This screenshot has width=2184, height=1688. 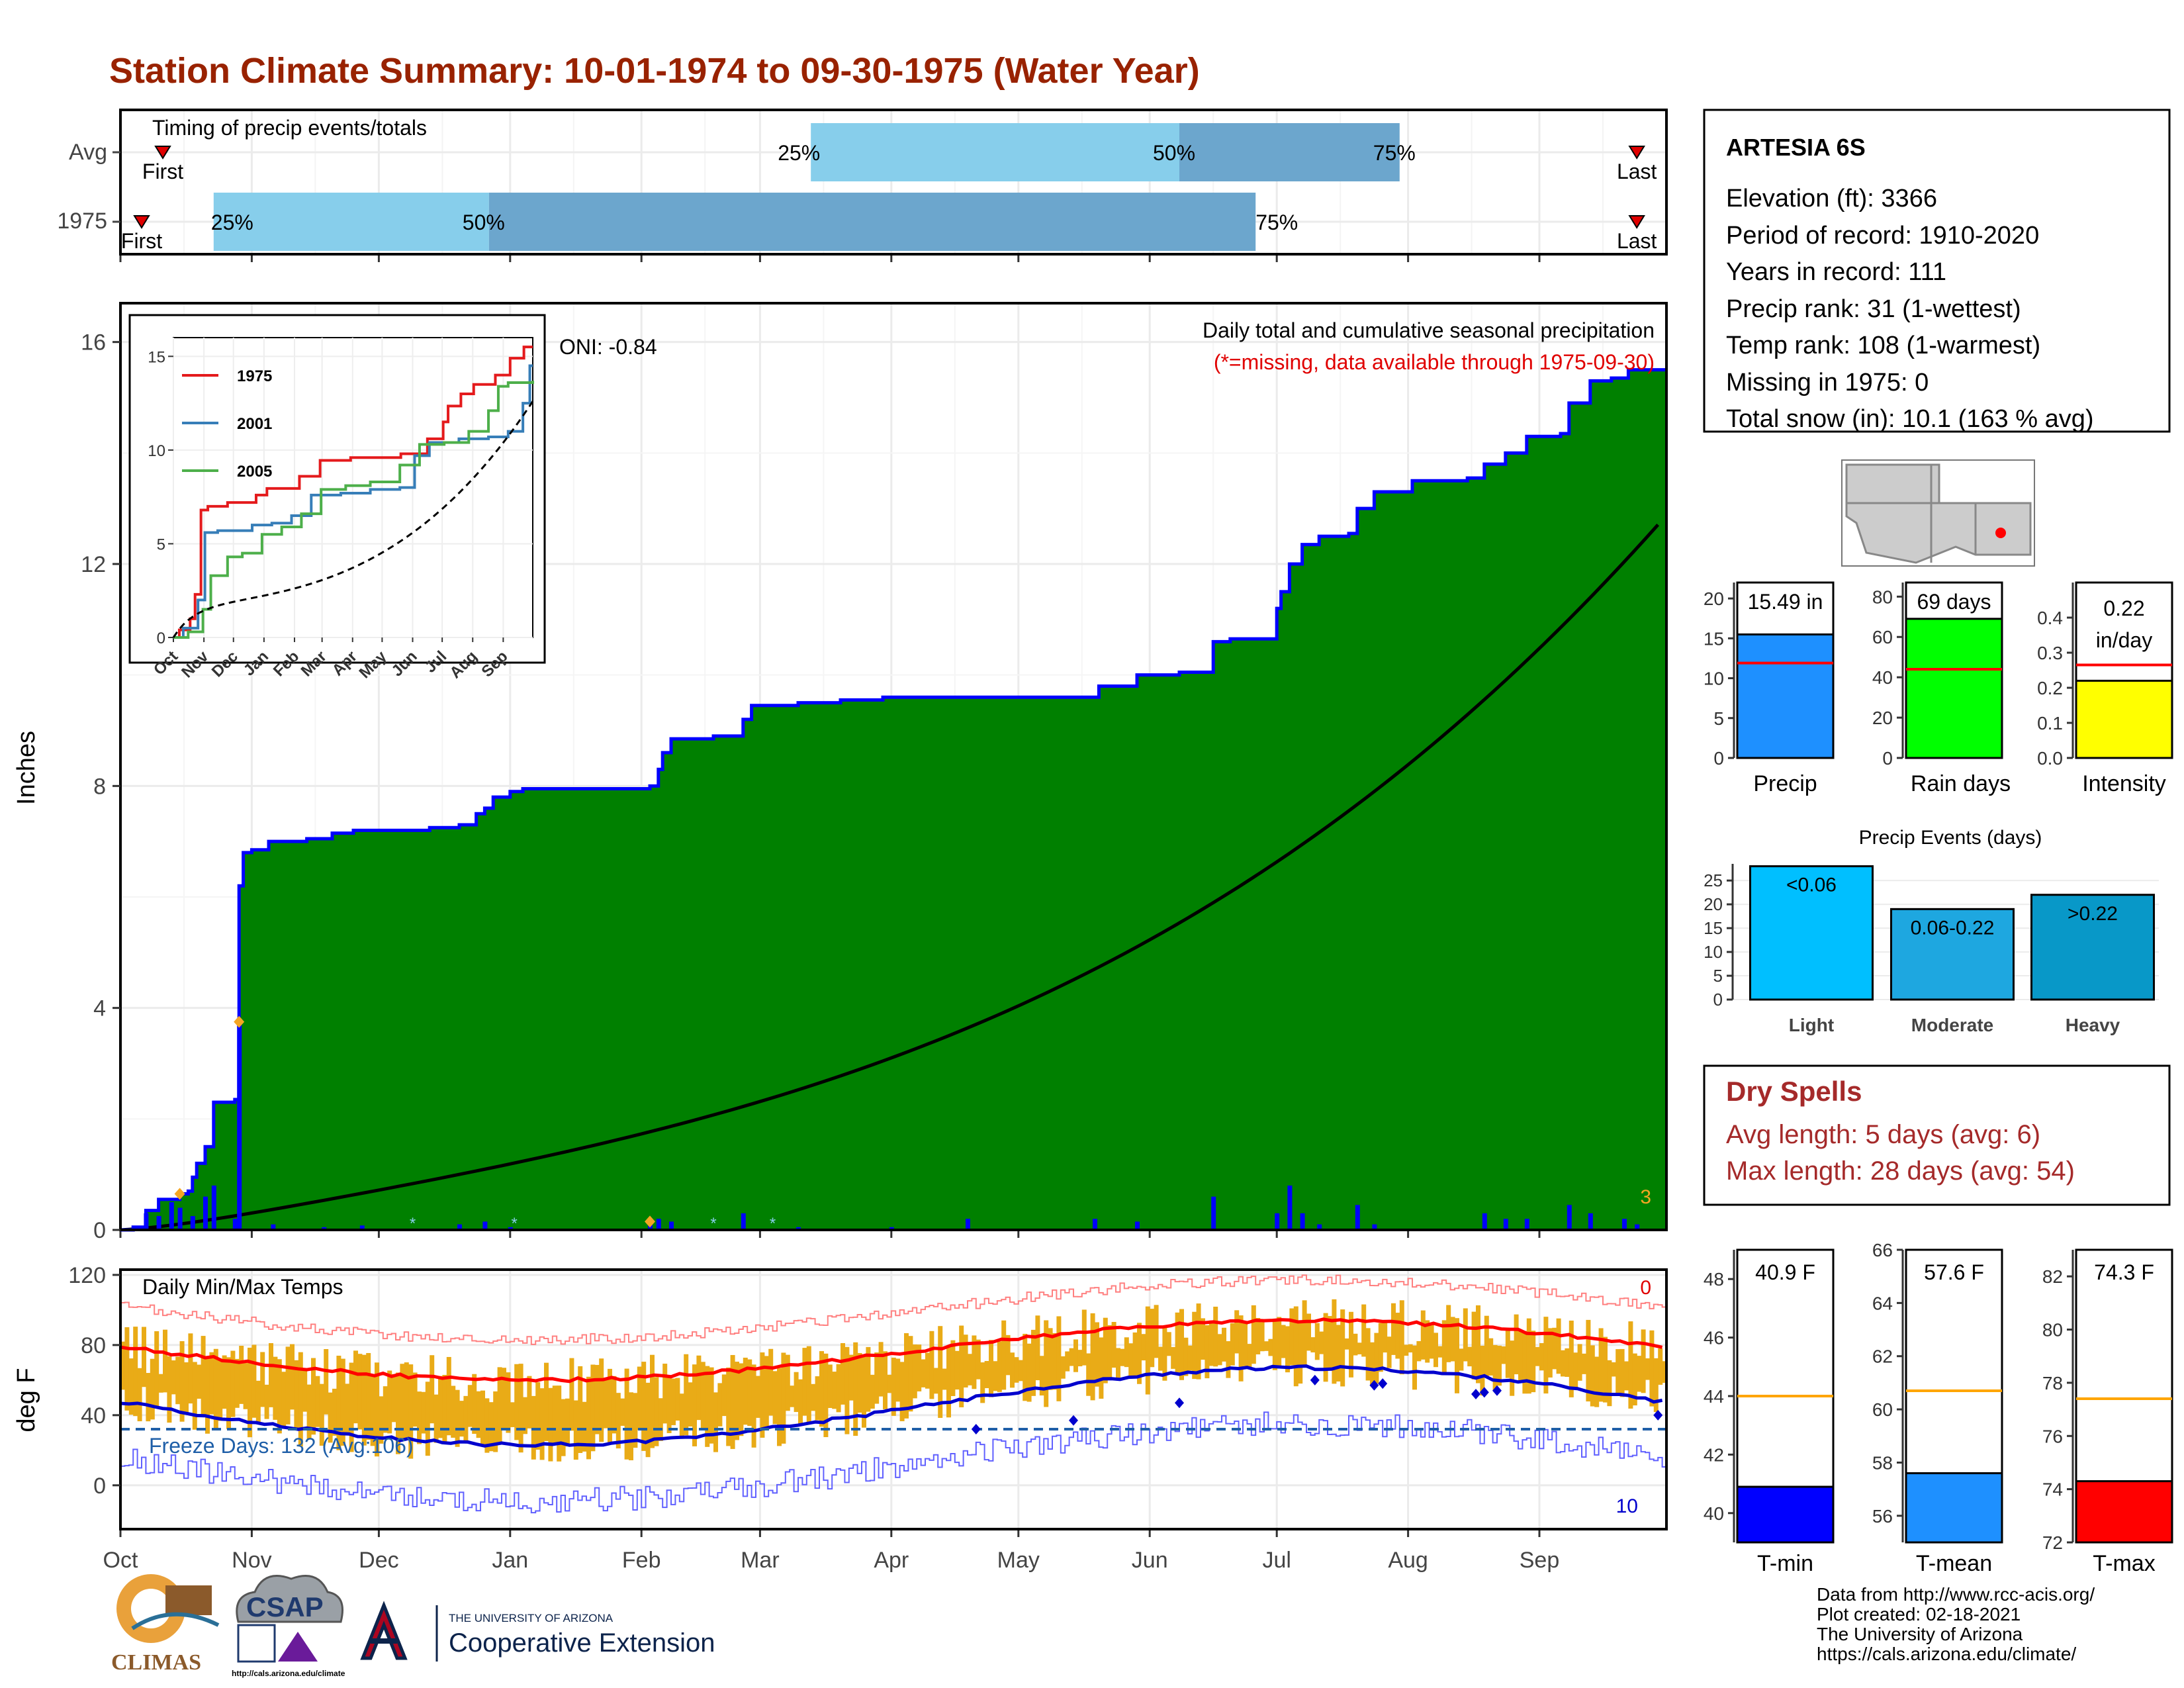 I want to click on events-category-label: Moderate, so click(x=1952, y=1025).